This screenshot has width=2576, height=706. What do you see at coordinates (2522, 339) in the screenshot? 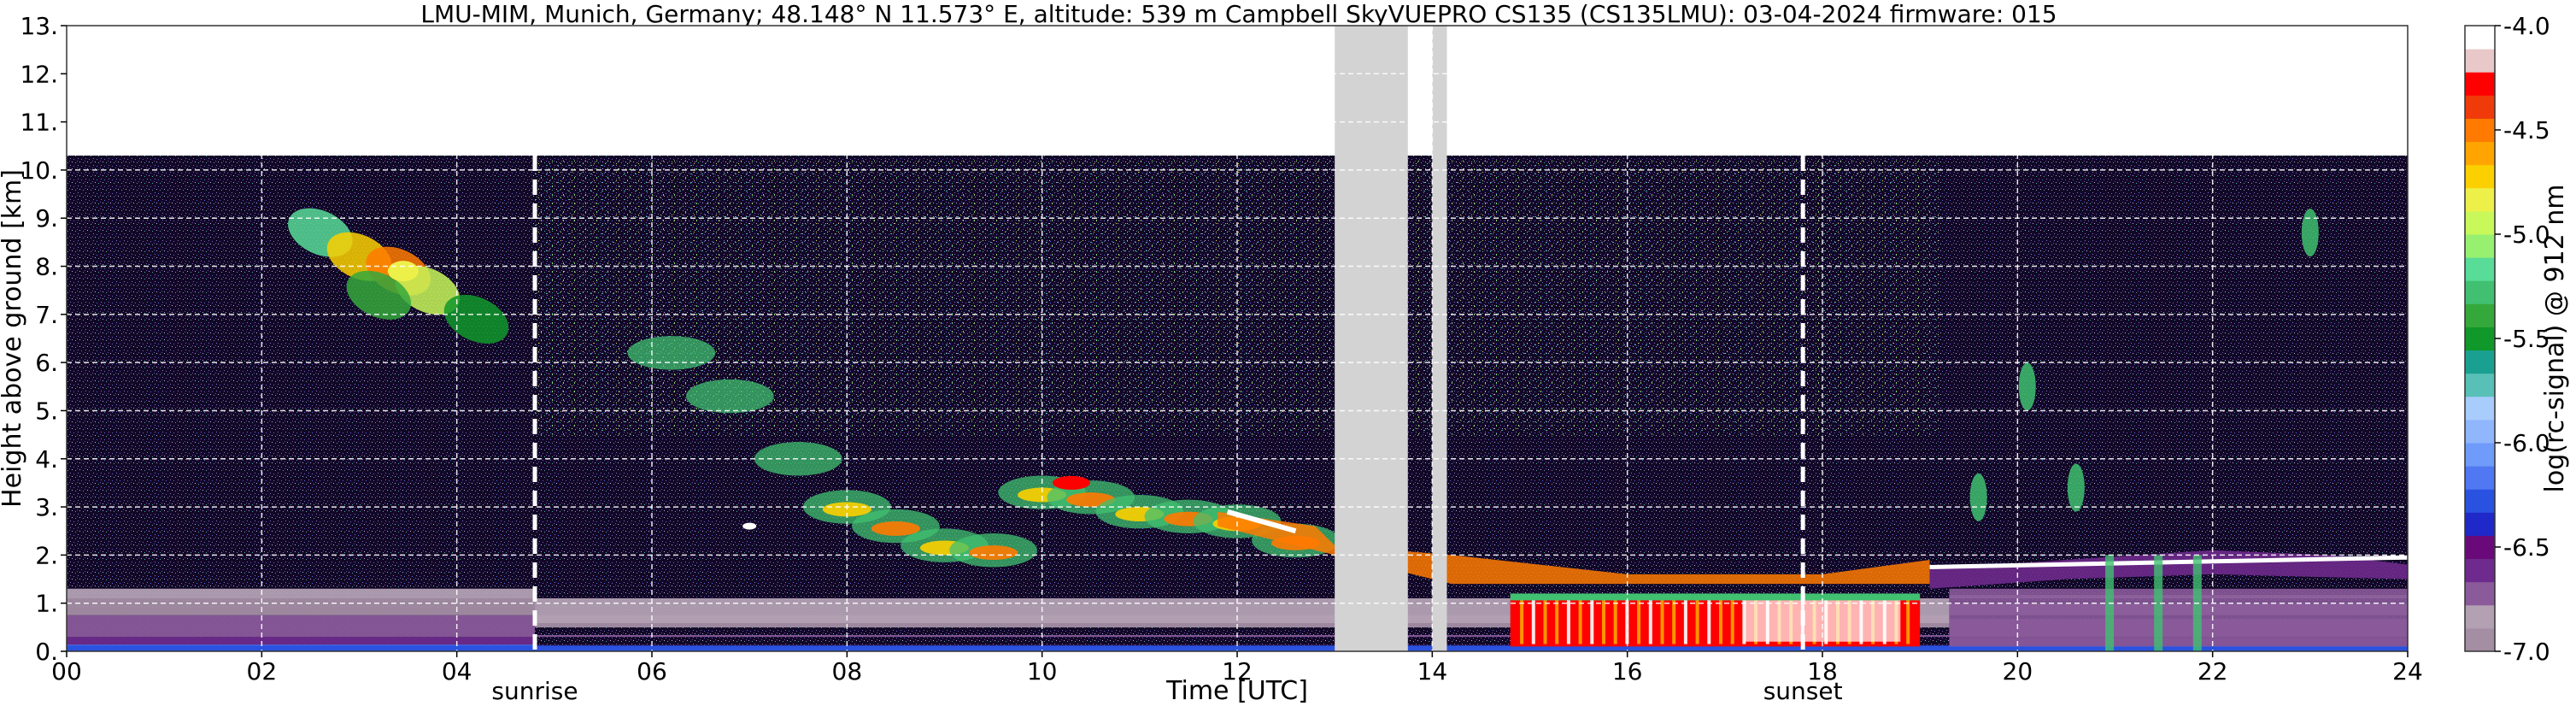
I see `colorbar-ticks: -4.0 -4.5 -5.0 -5.5 -6.0 -6.5 -7.0` at bounding box center [2522, 339].